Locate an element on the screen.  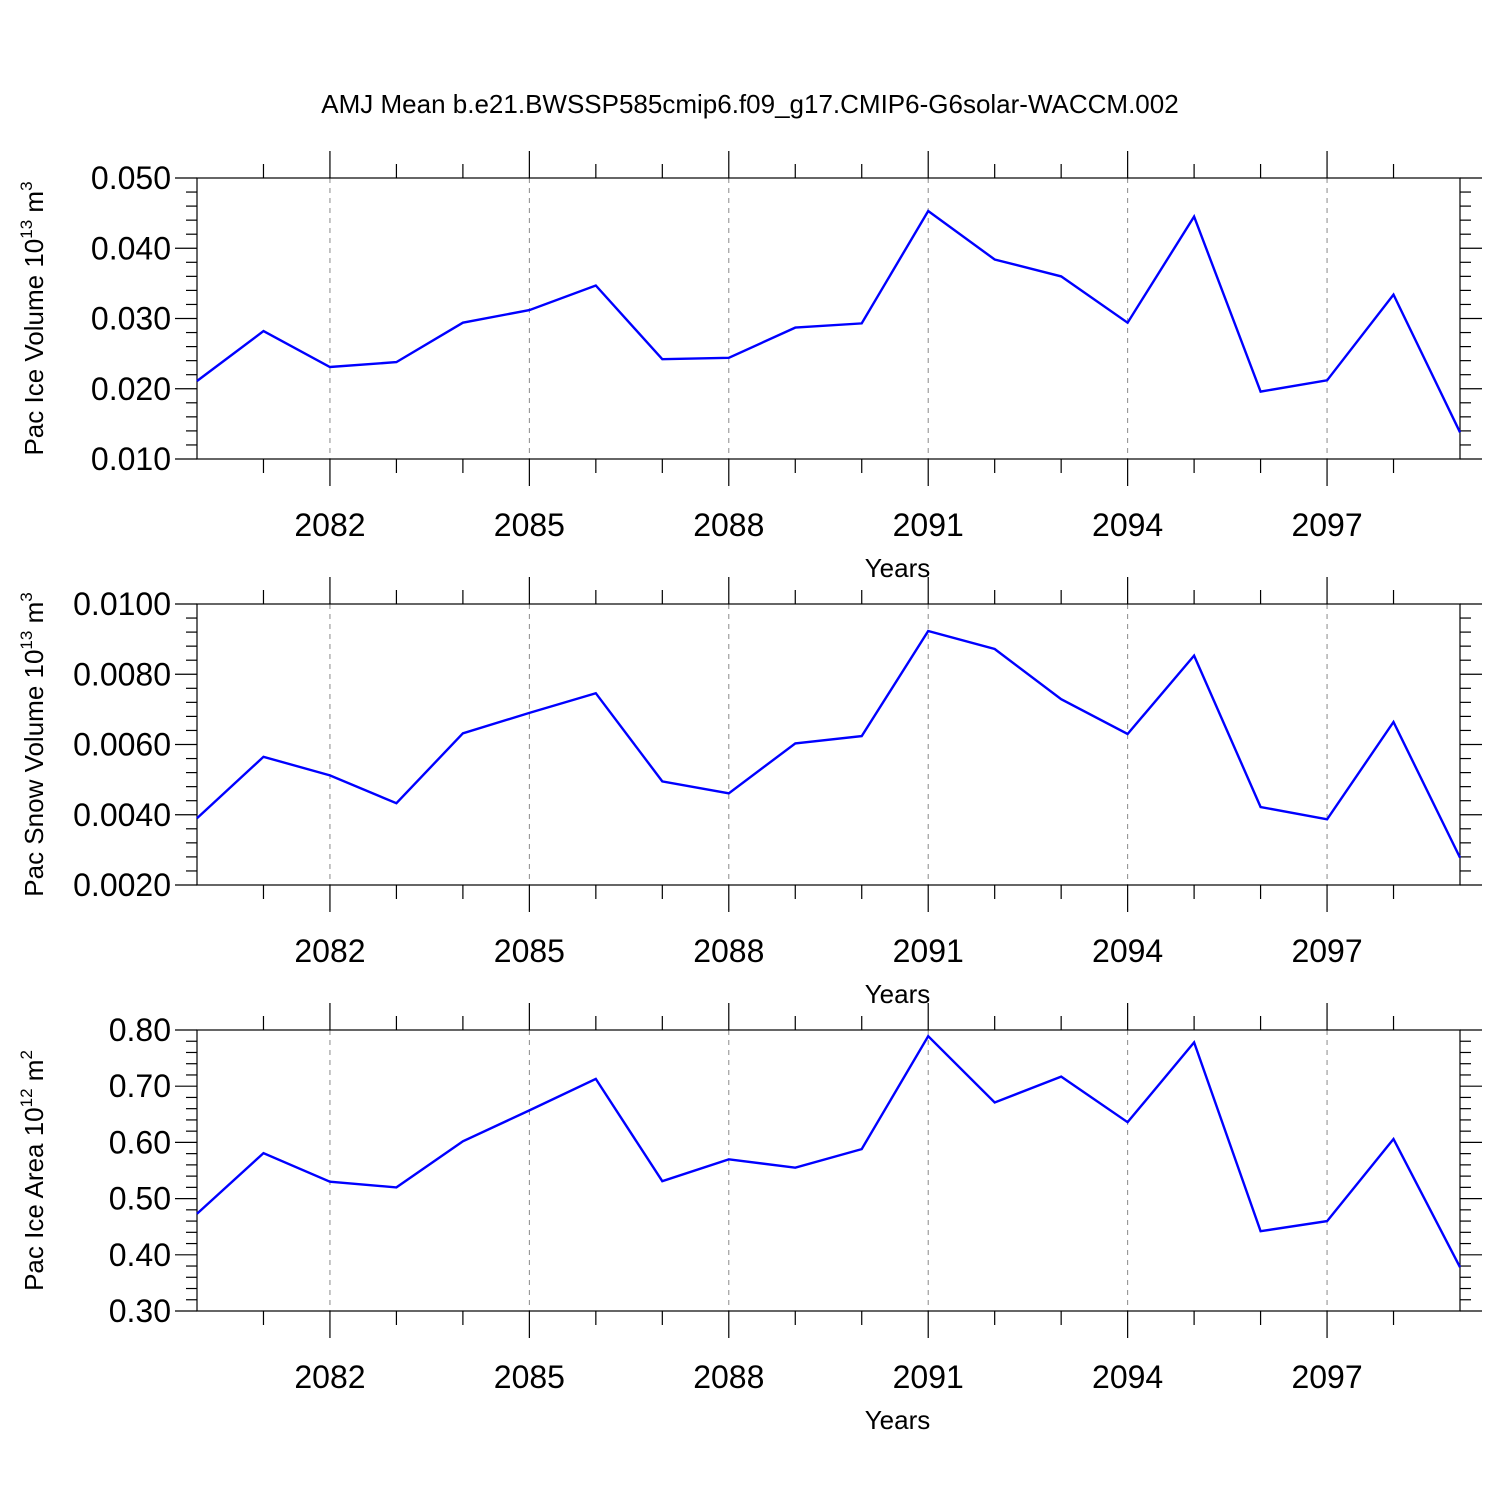
y-tick-label: 0.0080 is located at coordinates (122, 674).